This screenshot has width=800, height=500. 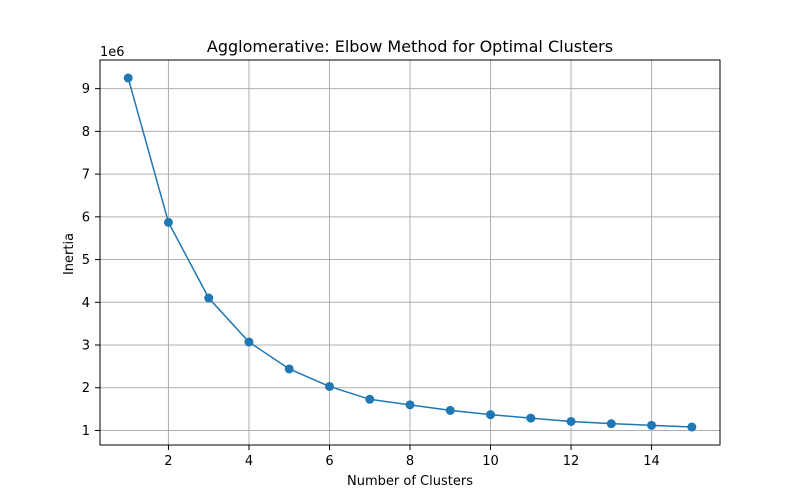 I want to click on y-tick-label: 1, so click(x=86, y=431).